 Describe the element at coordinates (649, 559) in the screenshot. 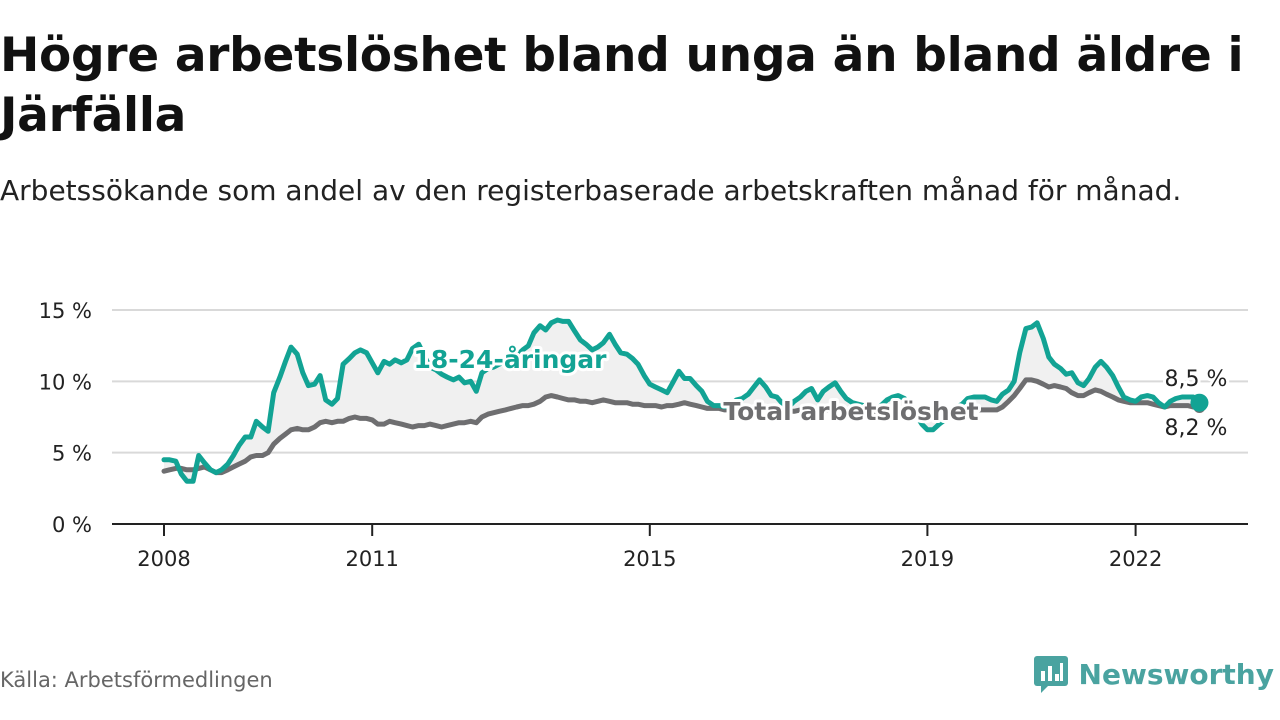

I see `x-tick-label: 2015` at that location.